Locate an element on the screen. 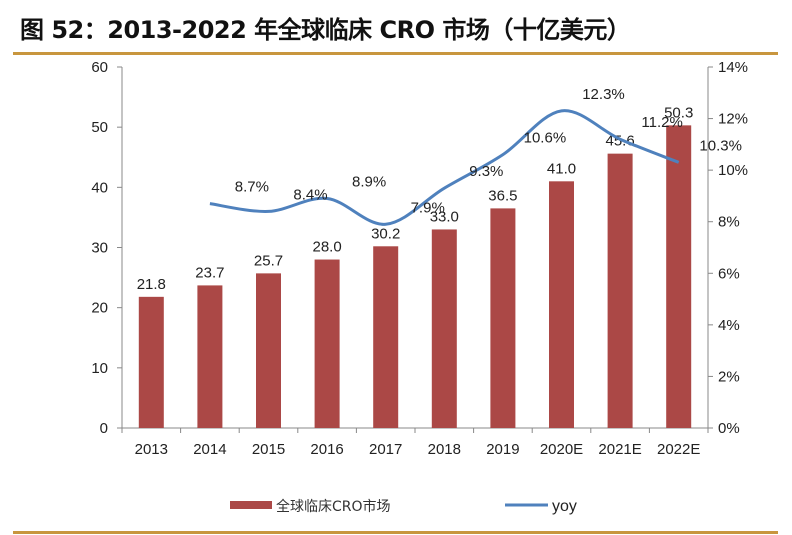 This screenshot has width=792, height=535. yoy-data-label: 11.2% is located at coordinates (661, 122).